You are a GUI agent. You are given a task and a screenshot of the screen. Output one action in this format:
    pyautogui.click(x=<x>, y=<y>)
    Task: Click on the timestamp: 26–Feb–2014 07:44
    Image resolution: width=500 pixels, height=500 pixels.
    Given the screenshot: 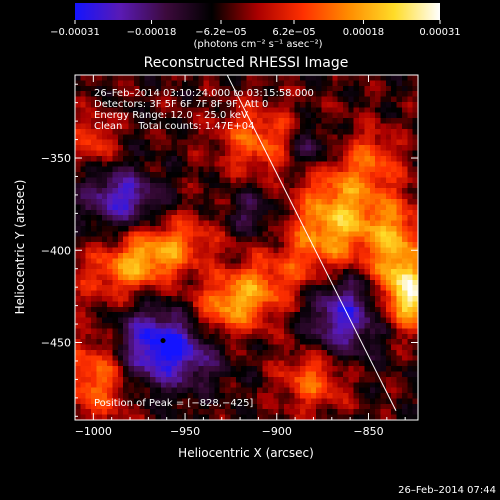 What is the action you would take?
    pyautogui.click(x=447, y=490)
    